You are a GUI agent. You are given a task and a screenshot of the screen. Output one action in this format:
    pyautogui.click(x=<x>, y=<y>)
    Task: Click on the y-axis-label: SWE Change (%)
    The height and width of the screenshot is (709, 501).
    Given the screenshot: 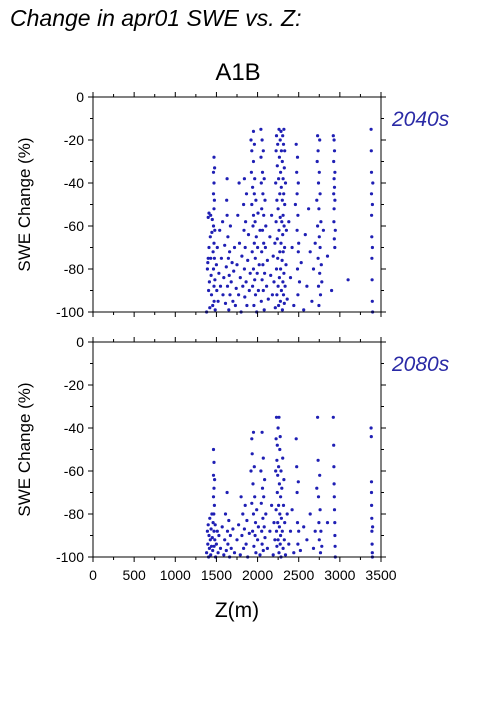 What is the action you would take?
    pyautogui.click(x=24, y=449)
    